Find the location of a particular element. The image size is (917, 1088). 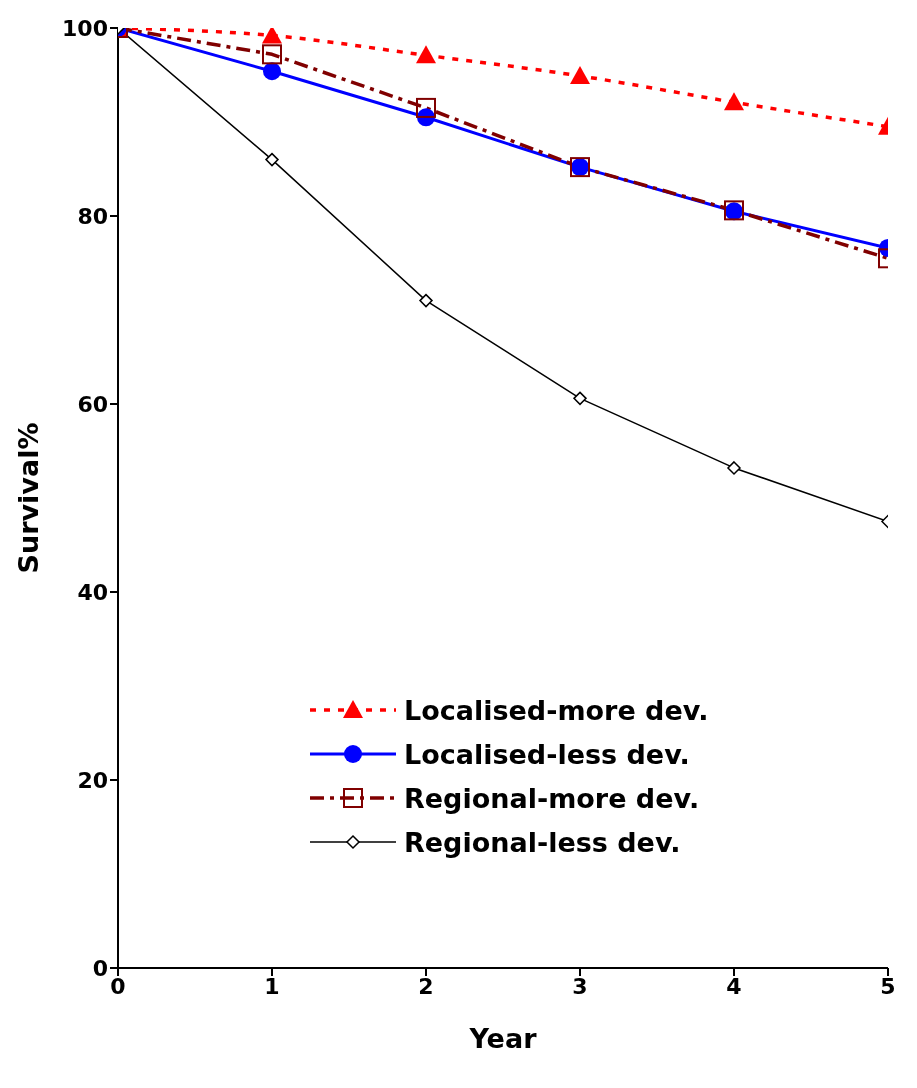

legend-label: Localised-more dev. is located at coordinates (556, 710).